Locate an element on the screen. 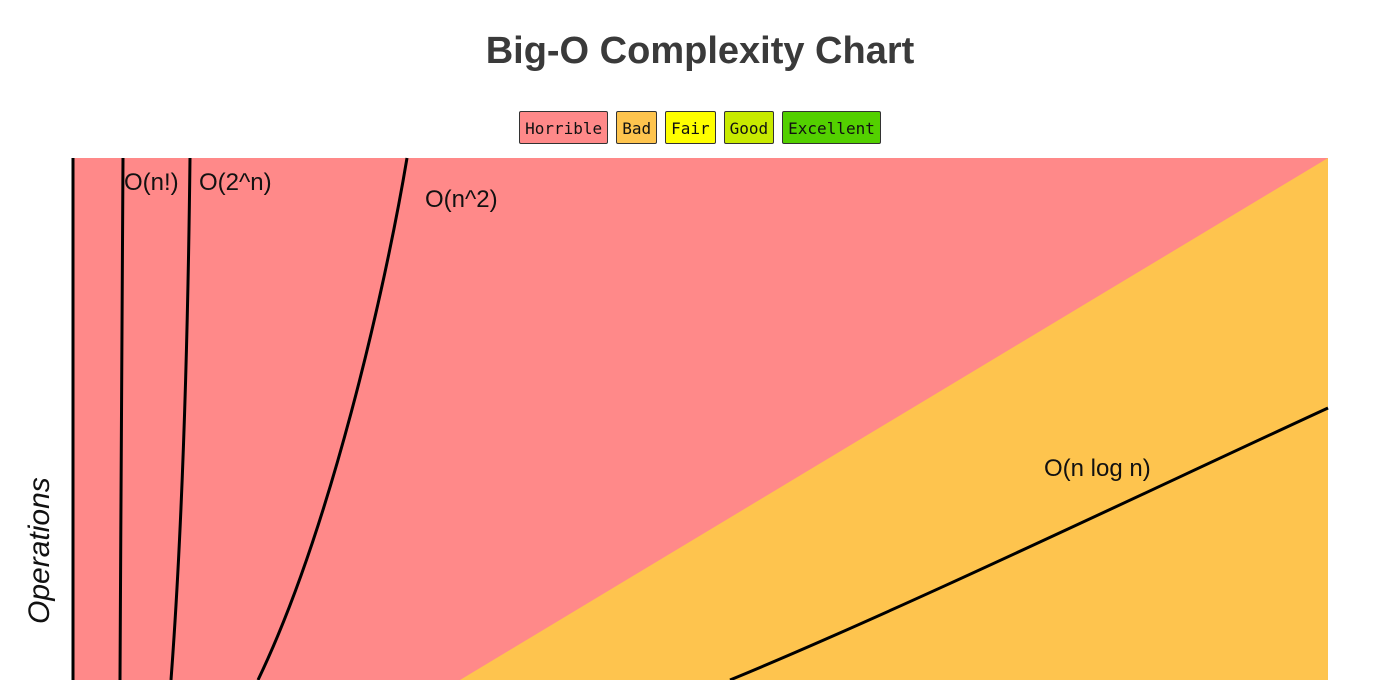 The height and width of the screenshot is (680, 1400). legend-item-bad: Bad is located at coordinates (637, 127).